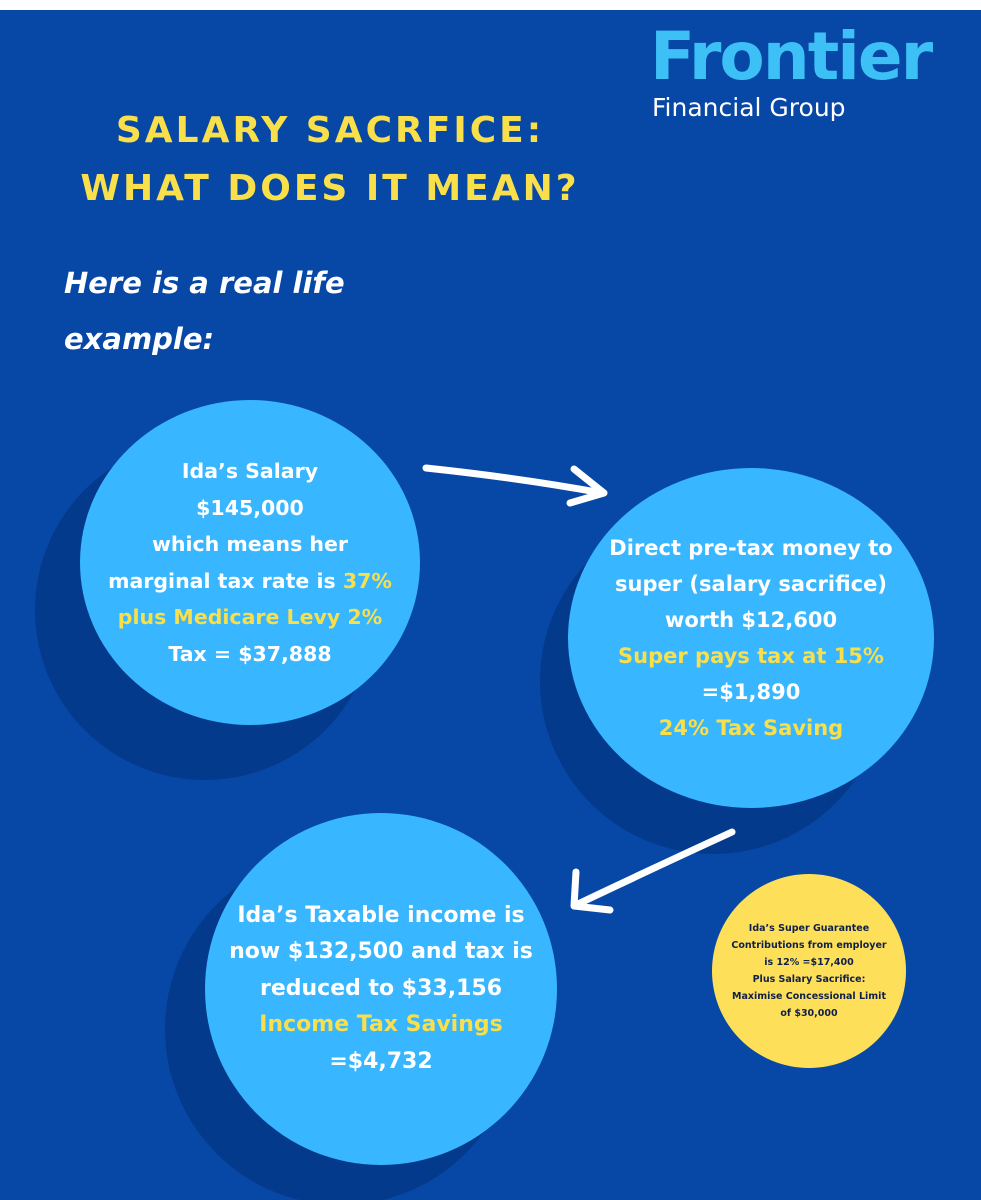 The width and height of the screenshot is (981, 1200). Describe the element at coordinates (749, 107) in the screenshot. I see `brand-subtitle: Financial Group` at that location.